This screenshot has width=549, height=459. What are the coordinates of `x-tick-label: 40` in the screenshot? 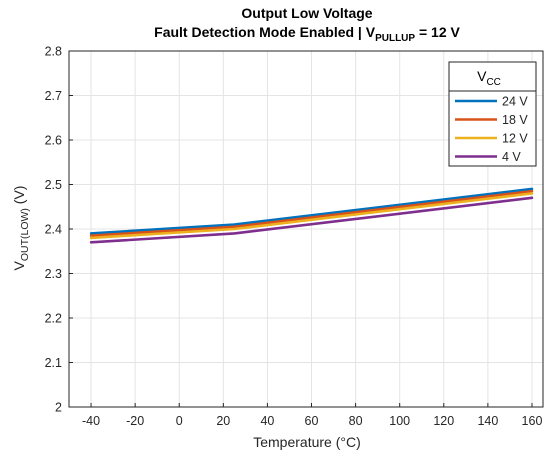 It's located at (267, 421).